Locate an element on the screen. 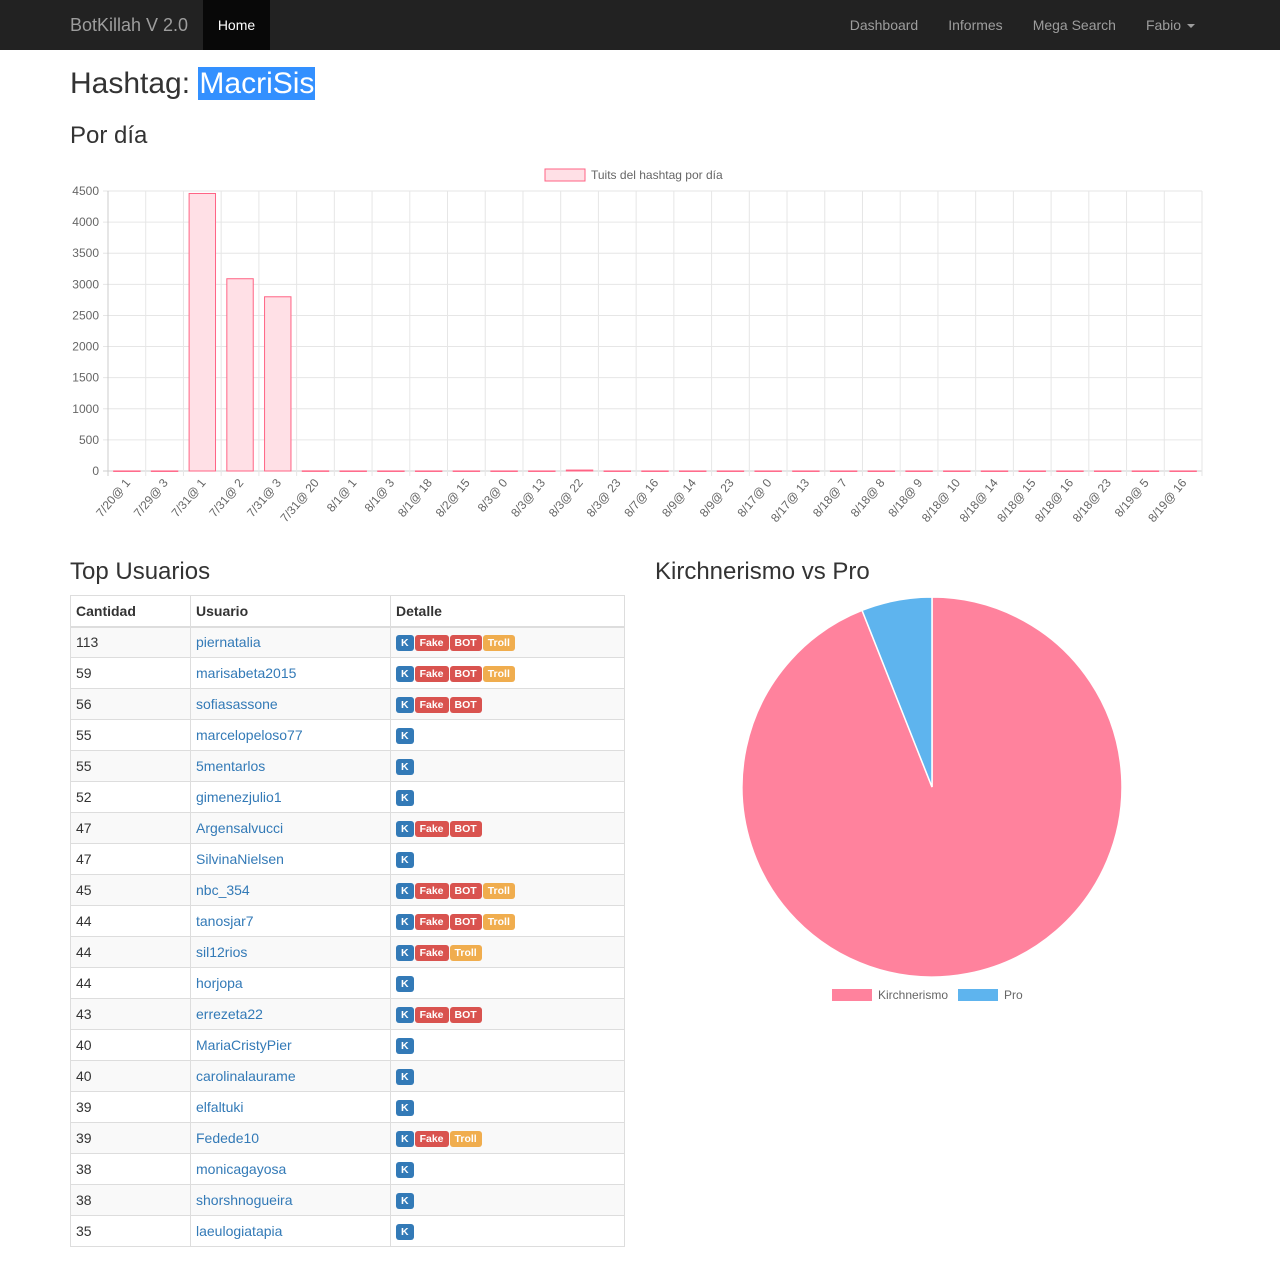  user-link: 5mentarlos is located at coordinates (231, 766).